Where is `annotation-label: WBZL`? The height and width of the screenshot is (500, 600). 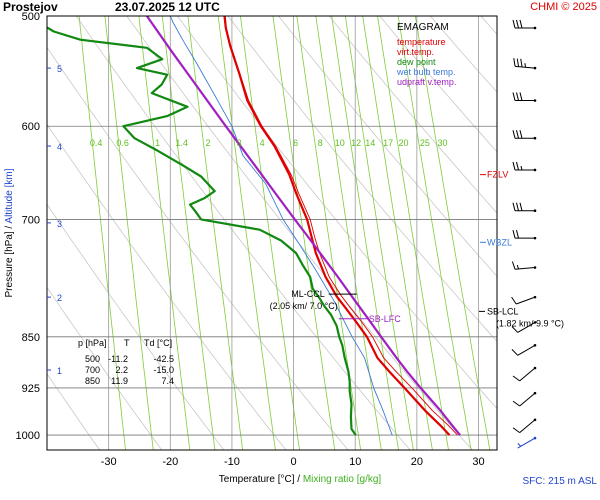
annotation-label: WBZL is located at coordinates (499, 242).